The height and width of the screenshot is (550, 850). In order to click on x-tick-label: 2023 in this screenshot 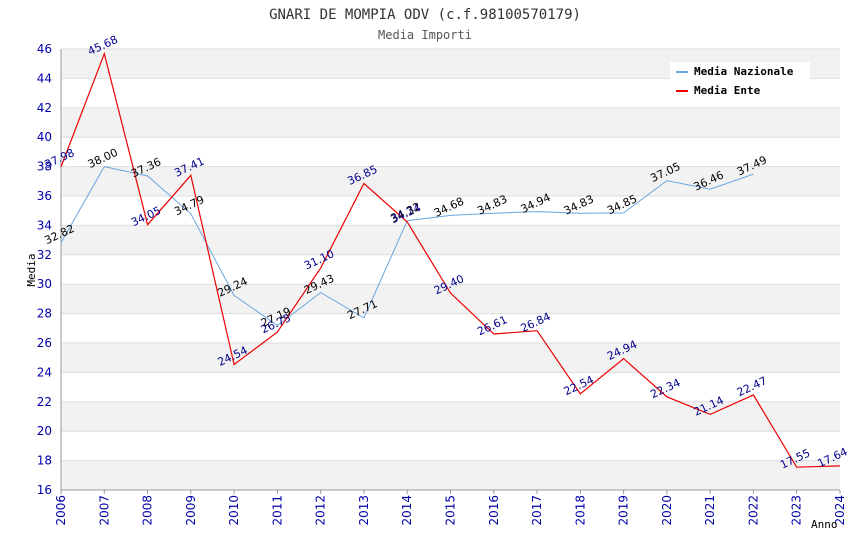, I will do `click(797, 510)`.